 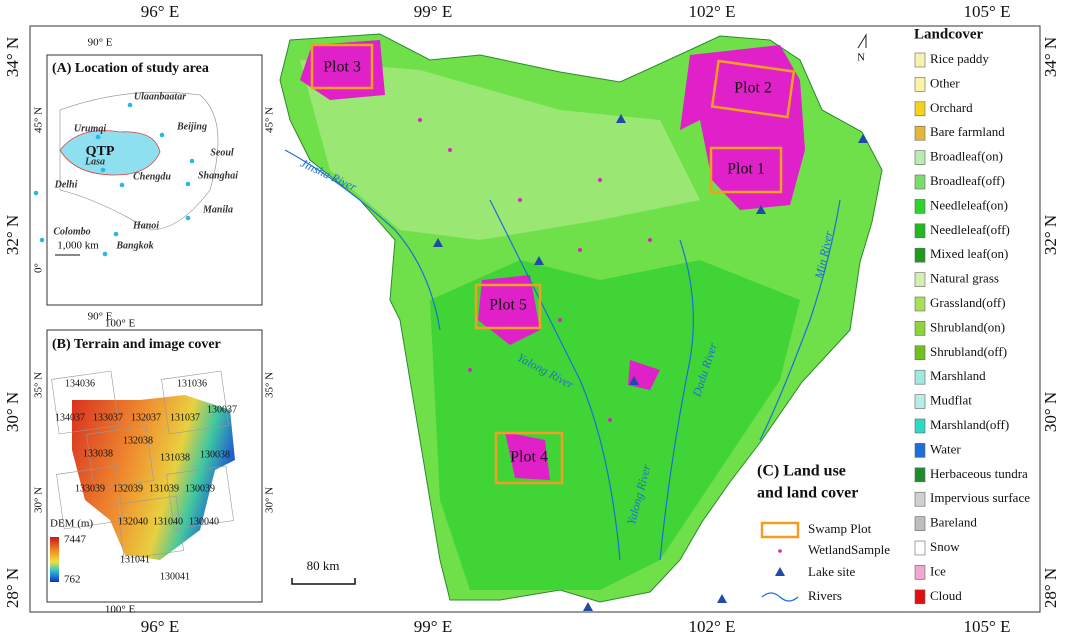 I want to click on tile-label: 132040, so click(x=133, y=521).